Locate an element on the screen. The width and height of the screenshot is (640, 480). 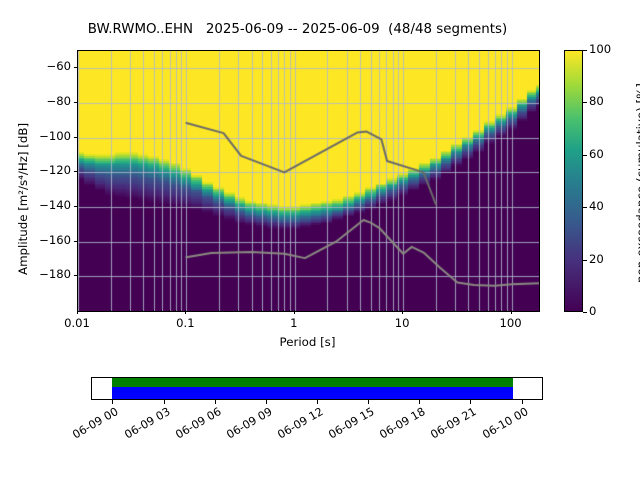
x-tick-label: 1 is located at coordinates (294, 323).